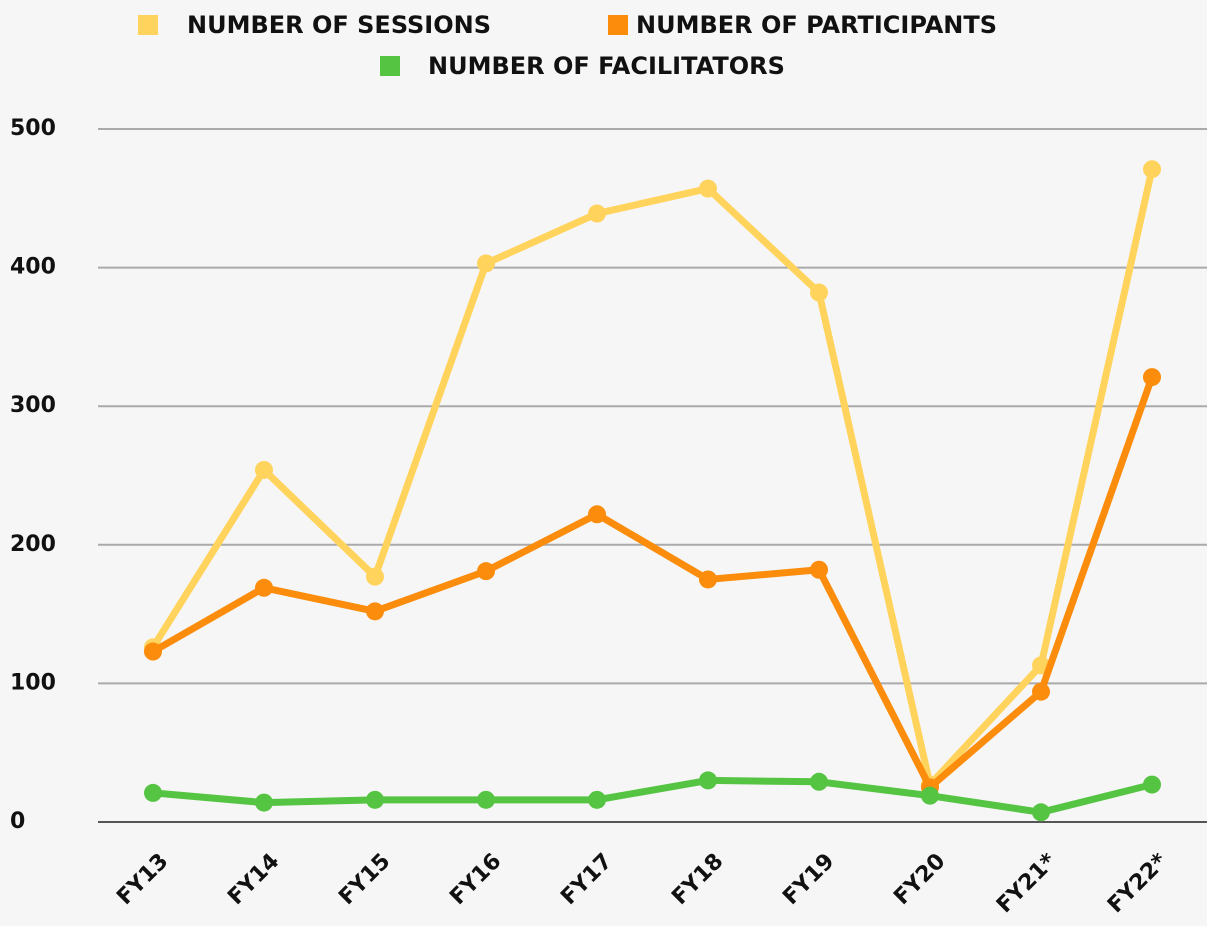  Describe the element at coordinates (652, 796) in the screenshot. I see `series-line` at that location.